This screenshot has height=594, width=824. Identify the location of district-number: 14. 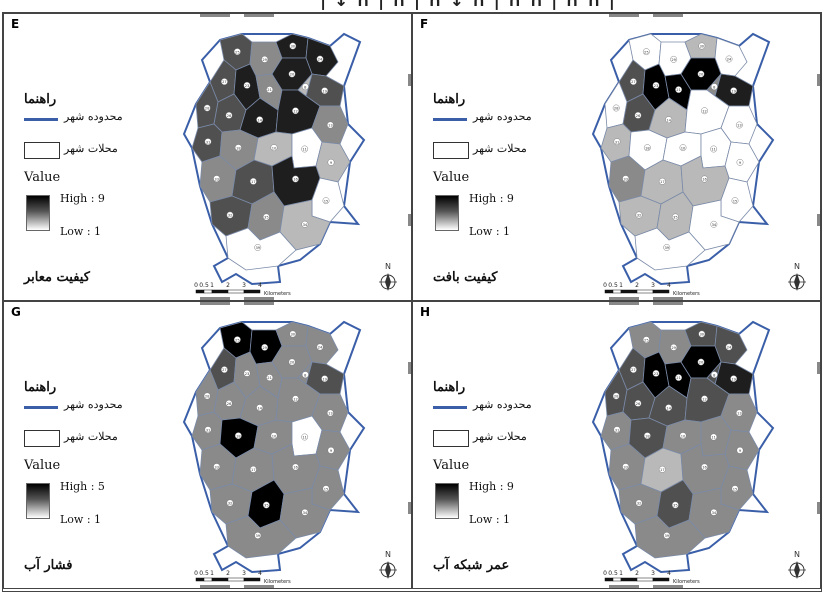
(259, 120).